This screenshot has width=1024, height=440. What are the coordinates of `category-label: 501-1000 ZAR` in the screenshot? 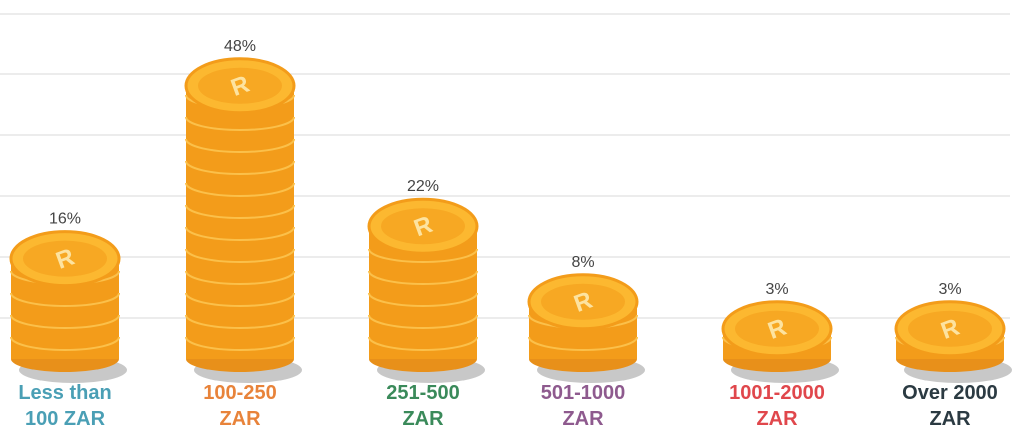 It's located at (583, 406).